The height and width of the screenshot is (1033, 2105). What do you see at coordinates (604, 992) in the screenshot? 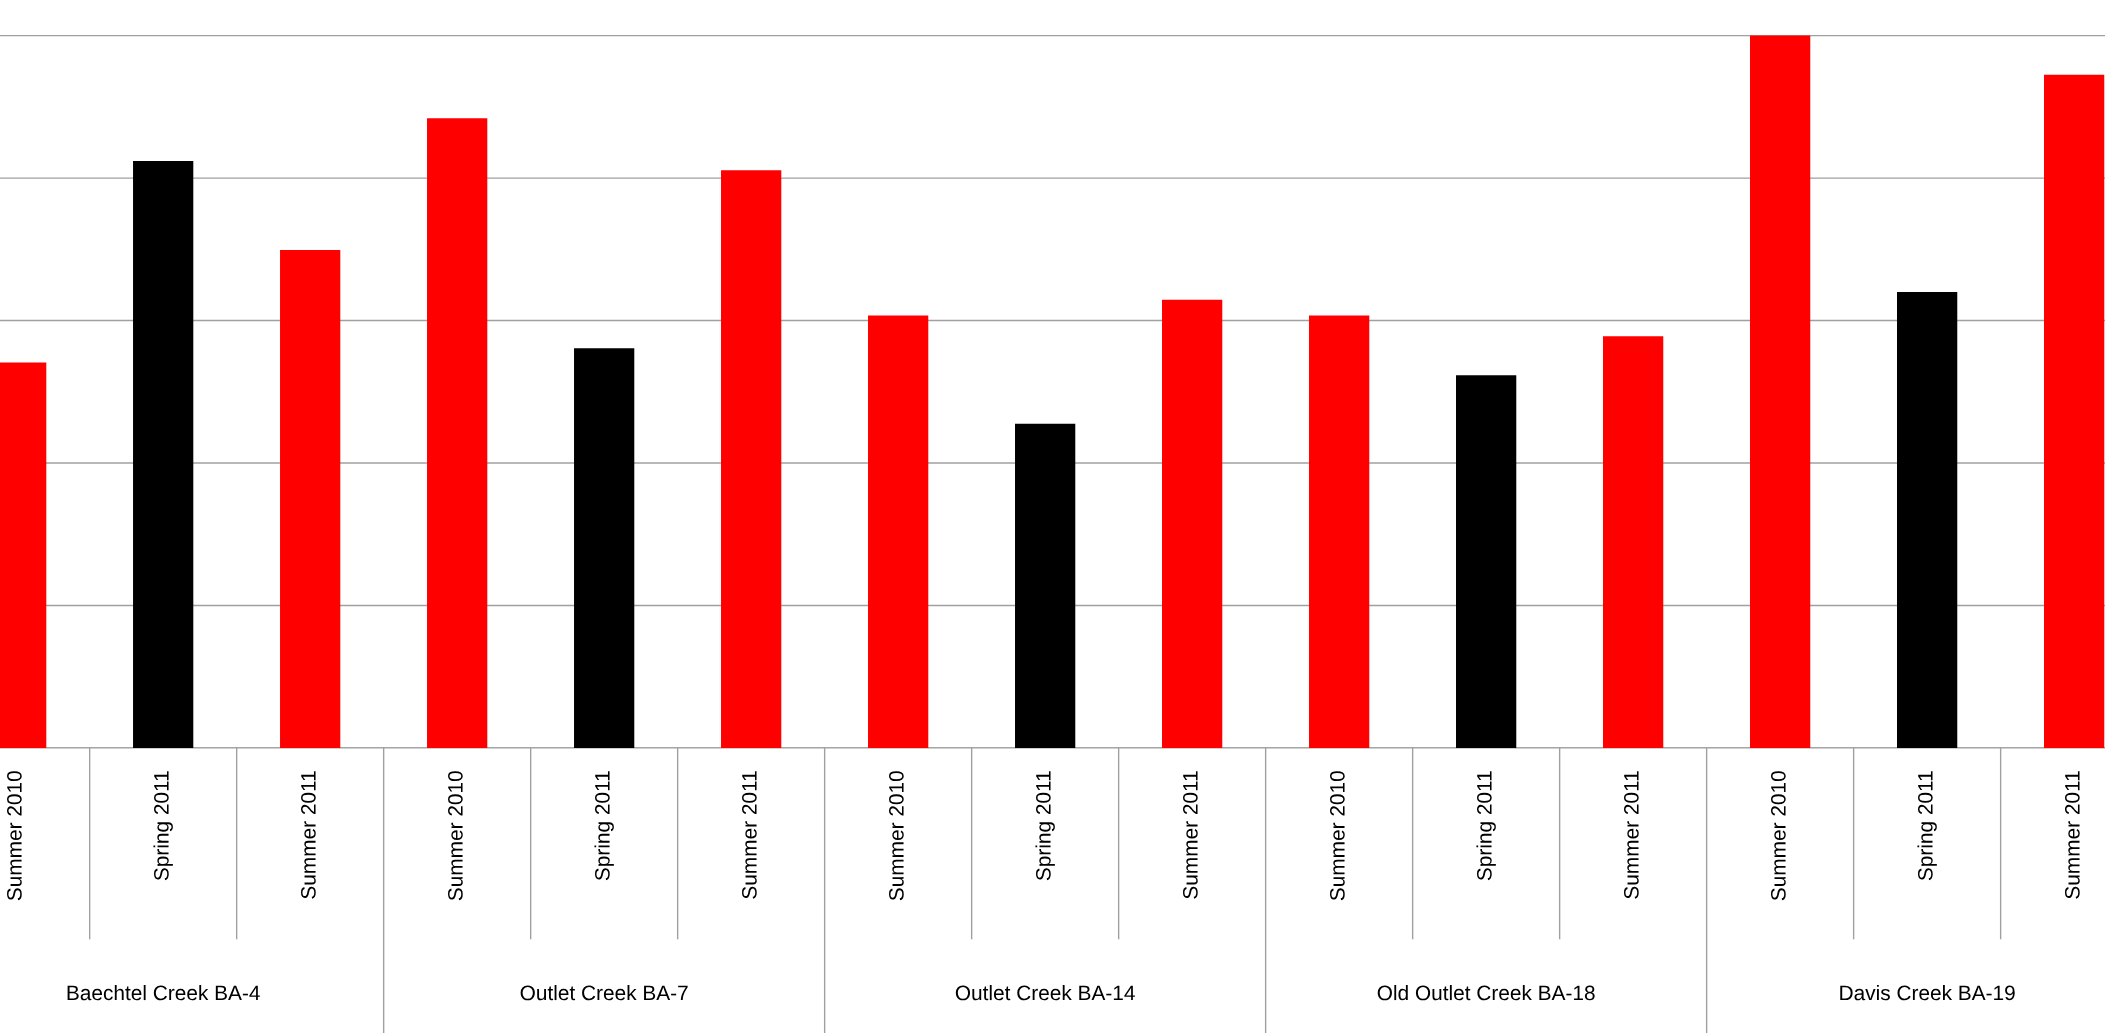
I see `text: Outlet Creek BA-7` at bounding box center [604, 992].